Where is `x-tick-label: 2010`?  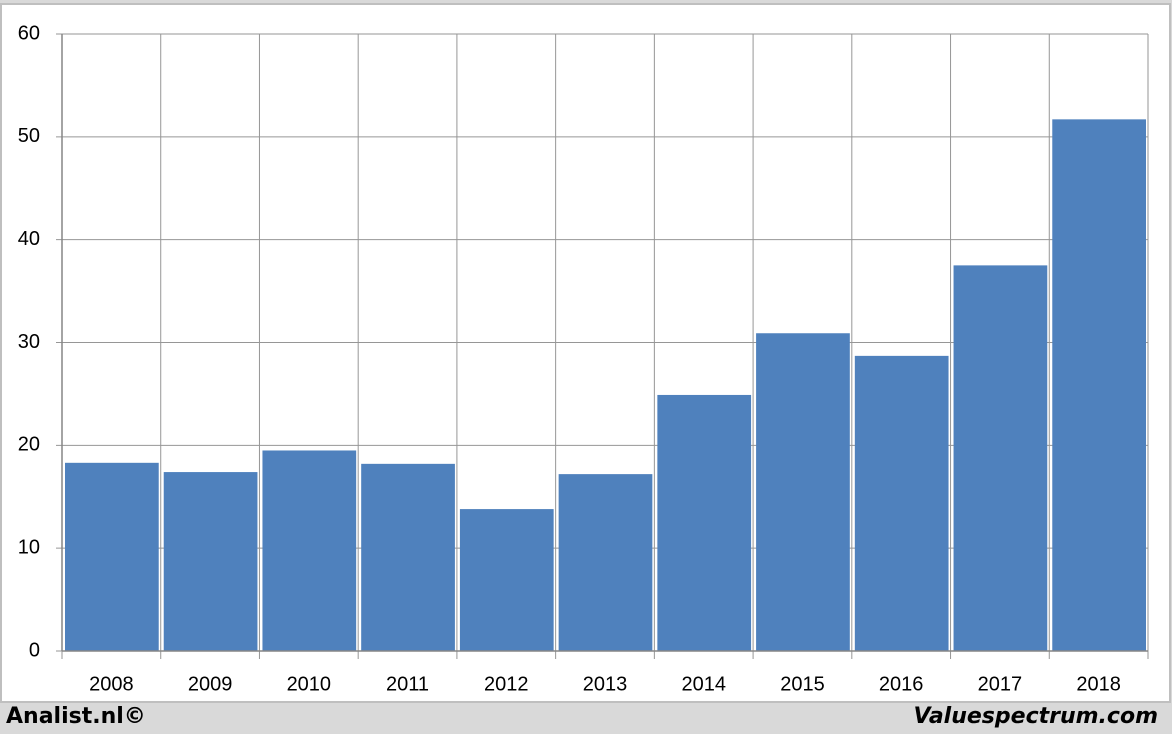 x-tick-label: 2010 is located at coordinates (309, 684).